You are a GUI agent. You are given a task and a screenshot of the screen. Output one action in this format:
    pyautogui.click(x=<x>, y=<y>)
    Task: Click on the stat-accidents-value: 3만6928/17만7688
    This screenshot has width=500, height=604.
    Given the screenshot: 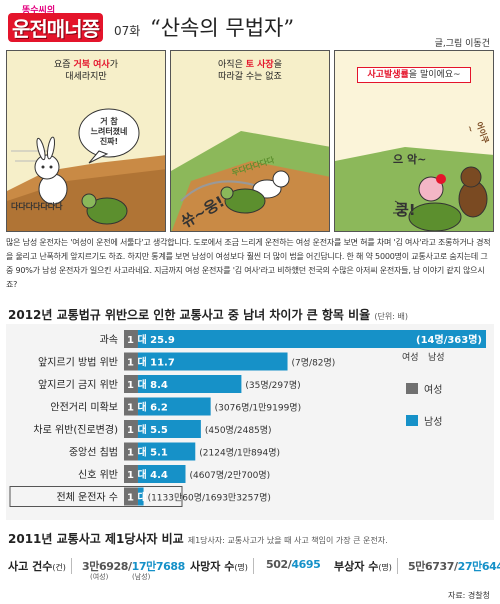 What is the action you would take?
    pyautogui.click(x=133, y=566)
    